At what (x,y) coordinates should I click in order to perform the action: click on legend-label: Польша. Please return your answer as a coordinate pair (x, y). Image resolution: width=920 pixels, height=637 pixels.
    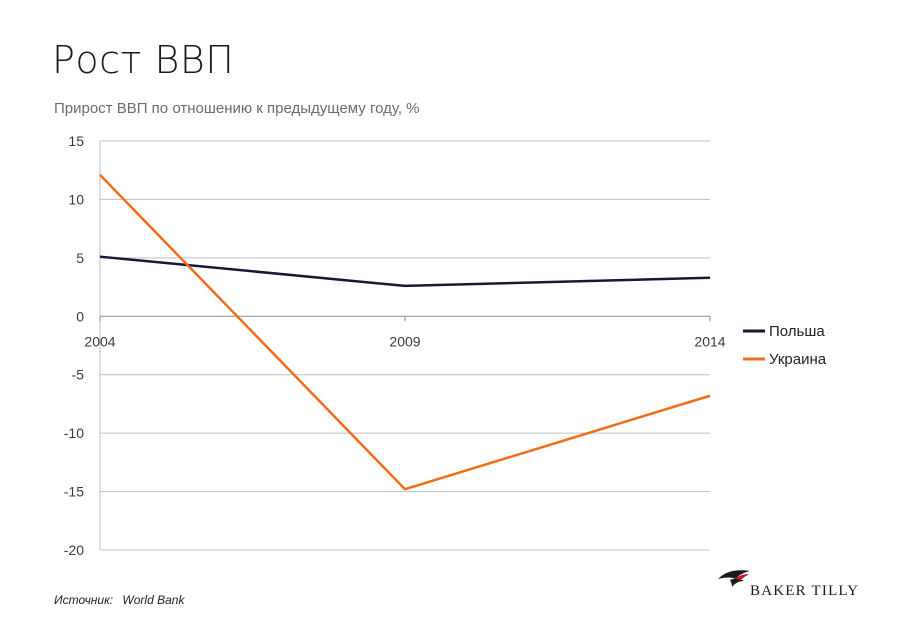
    Looking at the image, I should click on (797, 331).